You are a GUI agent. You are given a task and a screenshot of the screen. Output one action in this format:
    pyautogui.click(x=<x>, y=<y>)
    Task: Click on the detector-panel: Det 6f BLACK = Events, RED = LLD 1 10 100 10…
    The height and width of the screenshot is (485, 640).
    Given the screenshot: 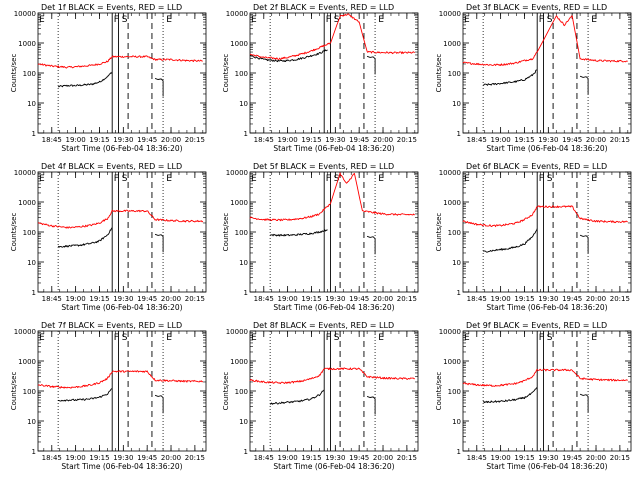 What is the action you would take?
    pyautogui.click(x=533, y=237)
    